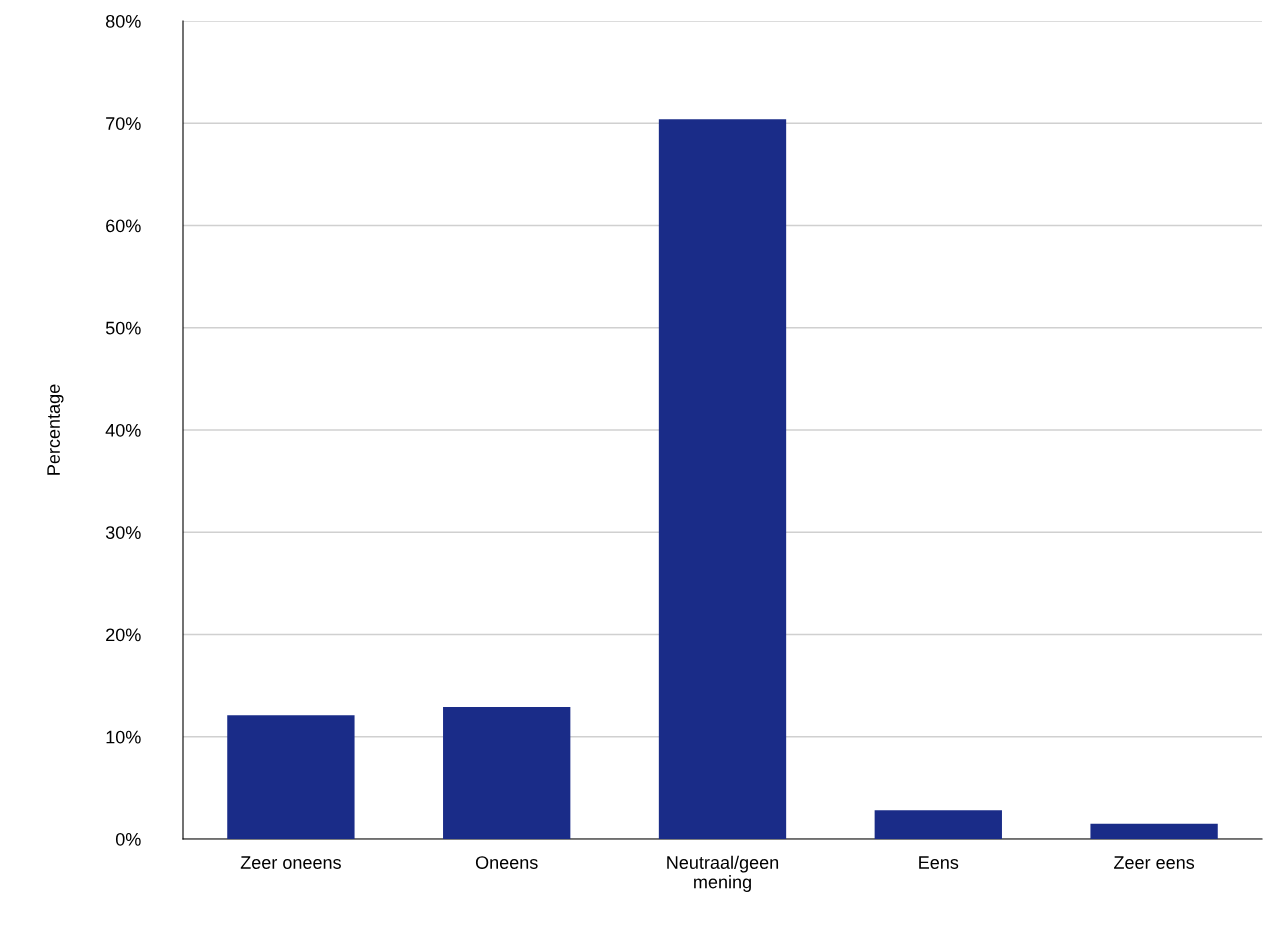 This screenshot has height=935, width=1266. What do you see at coordinates (506, 862) in the screenshot?
I see `x-tick-label: Oneens` at bounding box center [506, 862].